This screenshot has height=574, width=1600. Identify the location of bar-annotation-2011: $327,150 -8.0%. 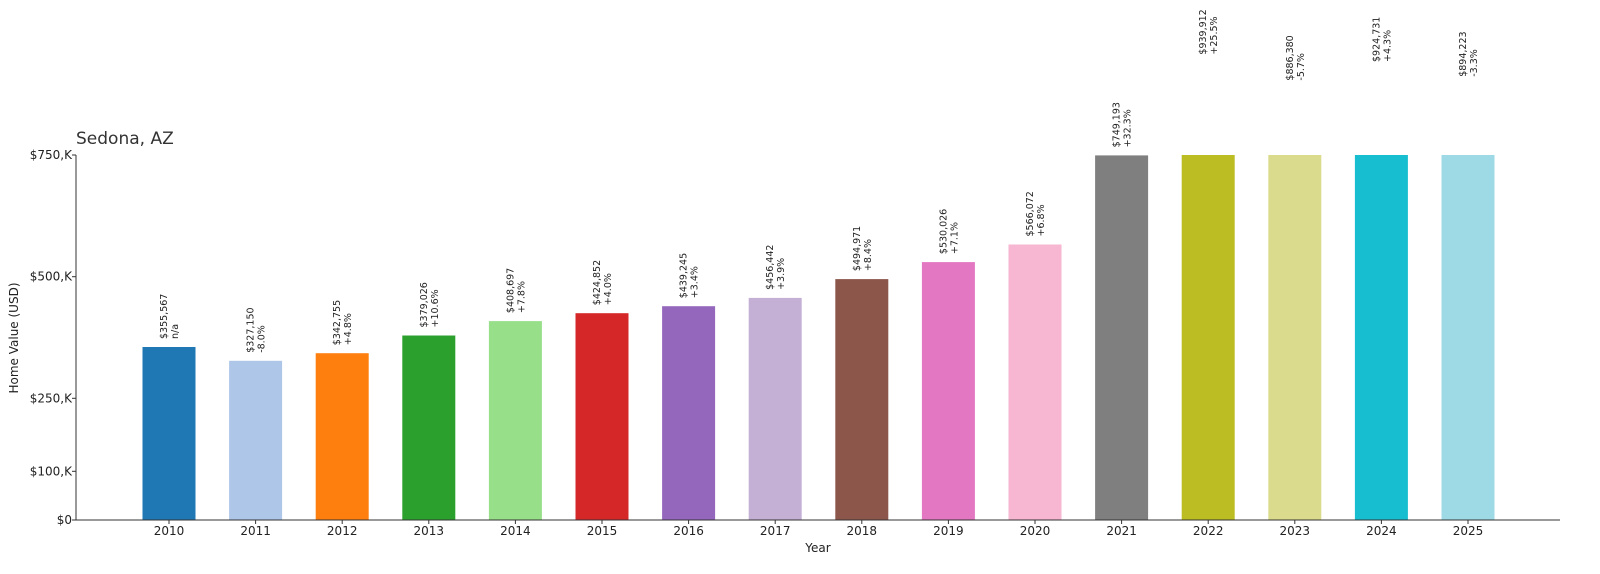
(257, 329).